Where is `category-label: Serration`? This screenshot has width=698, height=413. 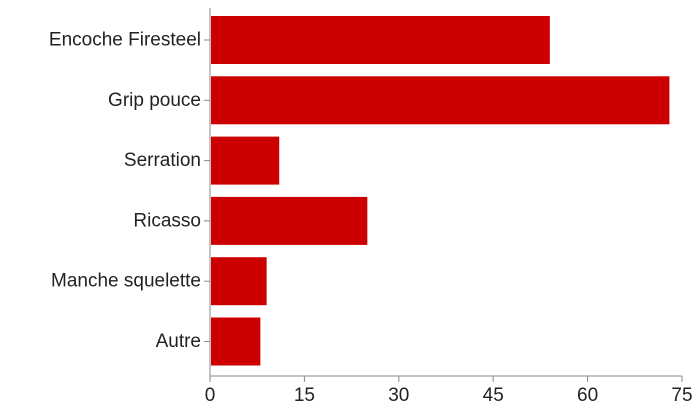 category-label: Serration is located at coordinates (162, 160).